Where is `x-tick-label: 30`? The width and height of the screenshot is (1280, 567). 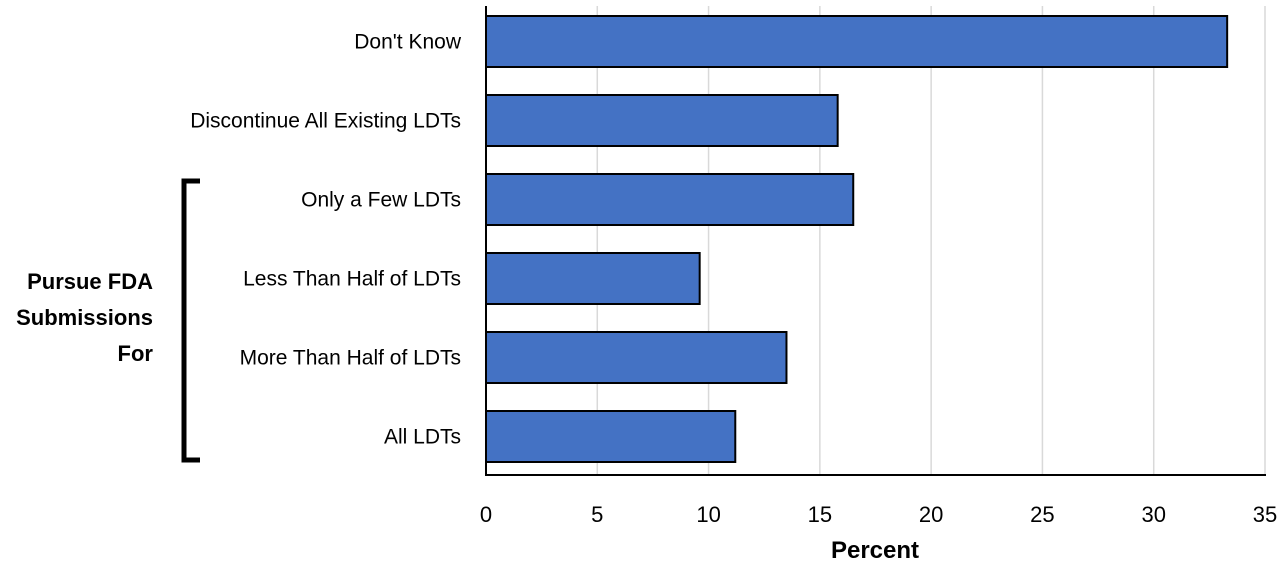
x-tick-label: 30 is located at coordinates (1153, 514).